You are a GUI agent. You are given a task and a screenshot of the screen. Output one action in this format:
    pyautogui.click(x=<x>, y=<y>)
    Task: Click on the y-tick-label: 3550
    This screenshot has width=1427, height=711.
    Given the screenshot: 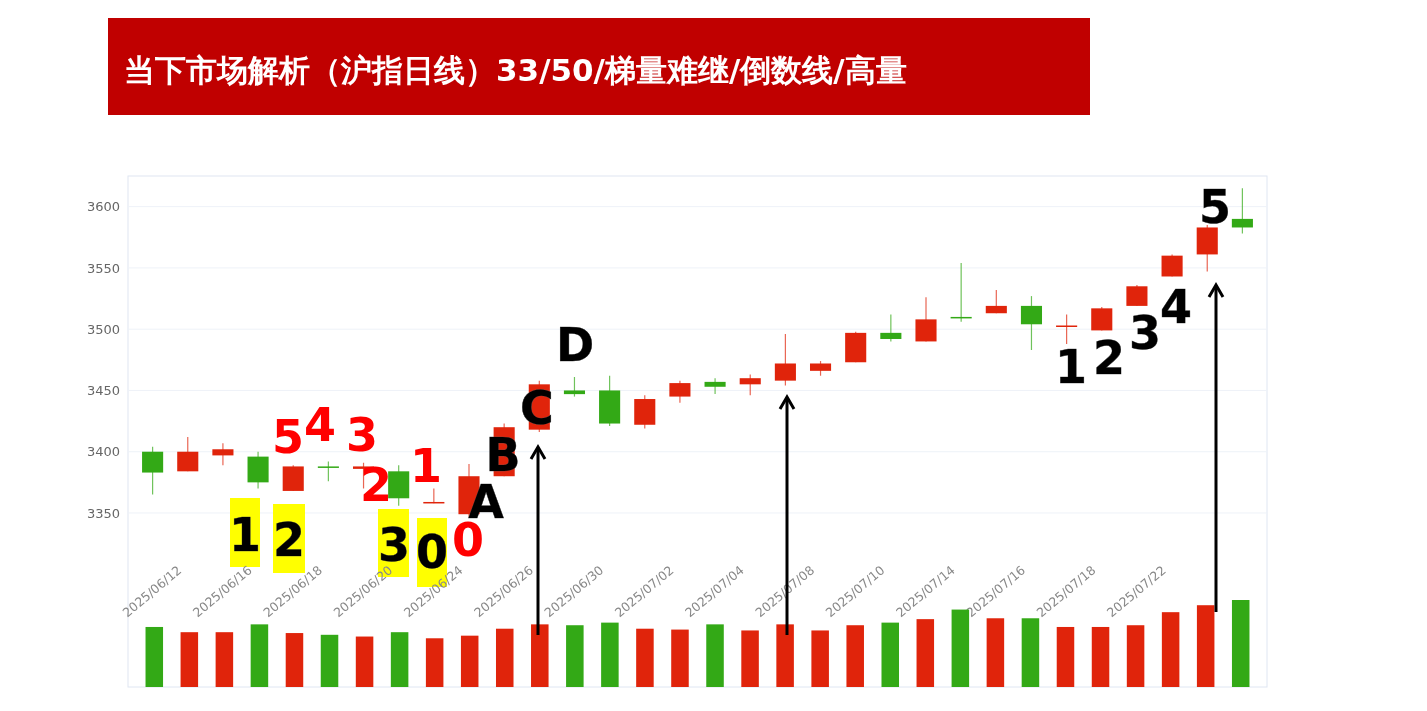 What is the action you would take?
    pyautogui.click(x=103, y=268)
    